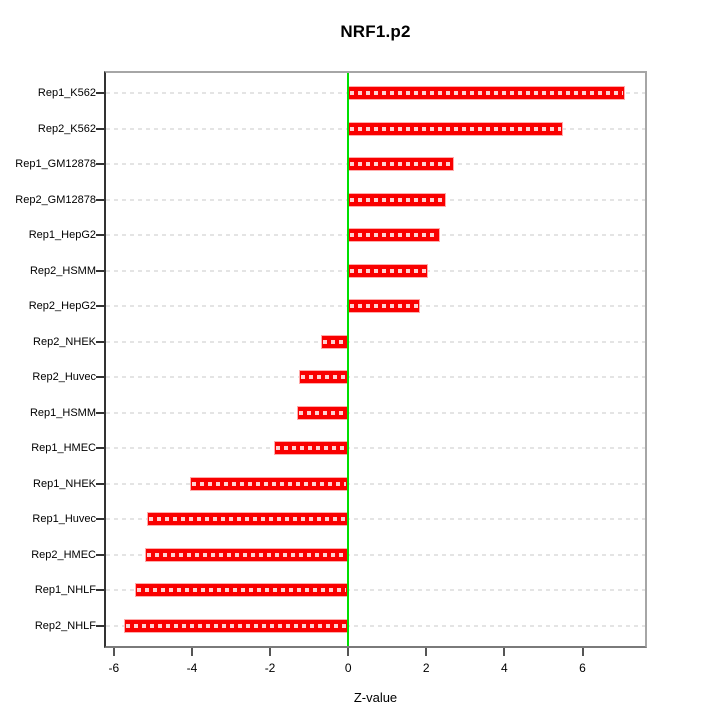  I want to click on bar-rep2_nhek, so click(334, 341).